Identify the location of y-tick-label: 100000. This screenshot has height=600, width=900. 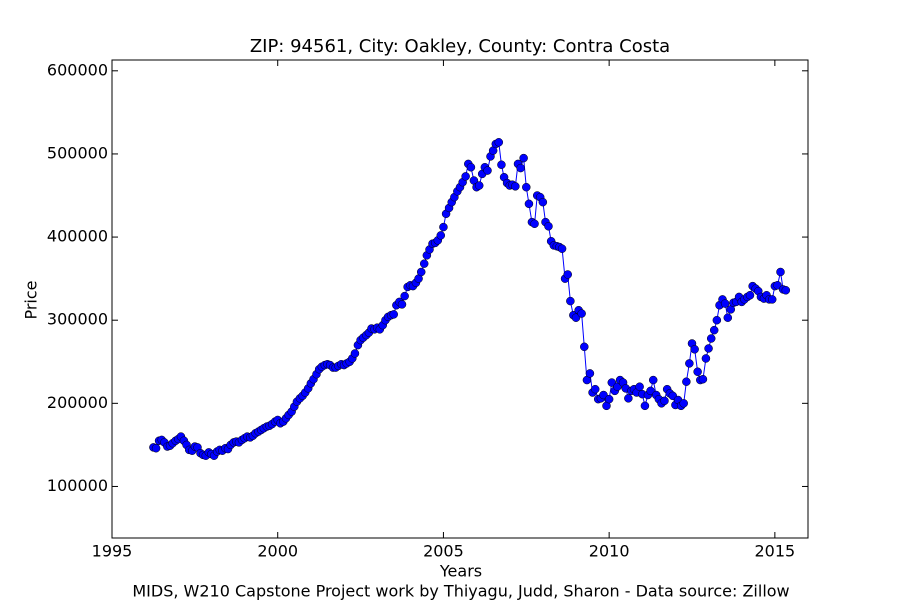
(77, 485).